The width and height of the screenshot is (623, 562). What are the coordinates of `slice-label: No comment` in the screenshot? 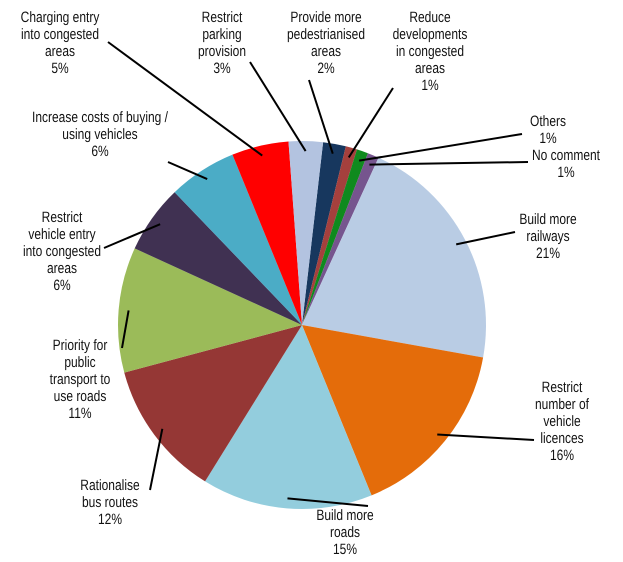 It's located at (566, 155).